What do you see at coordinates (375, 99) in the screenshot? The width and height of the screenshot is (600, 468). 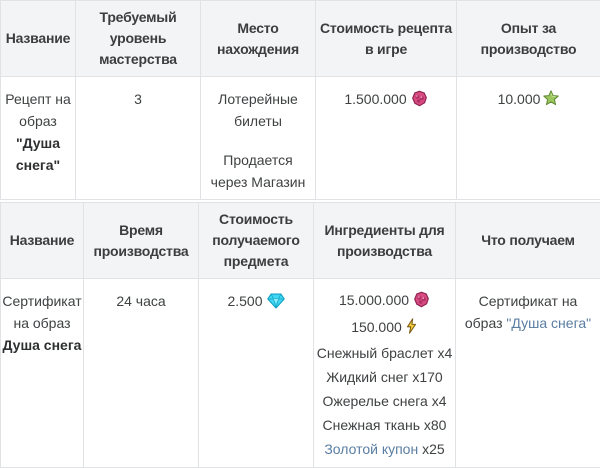 I see `recipe-cost-value: 1.500.000` at bounding box center [375, 99].